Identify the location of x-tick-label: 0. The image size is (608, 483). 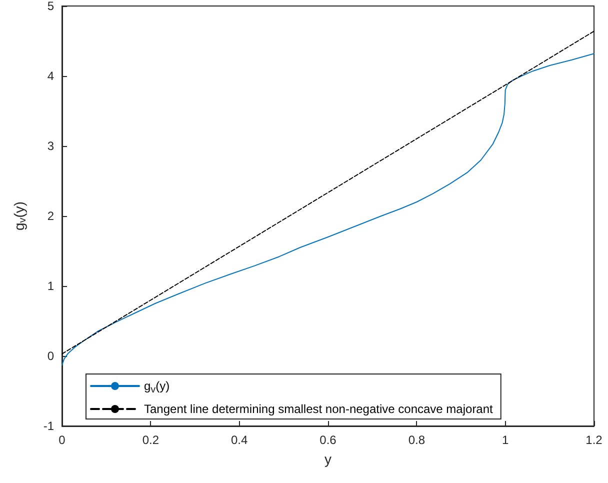
(62, 440).